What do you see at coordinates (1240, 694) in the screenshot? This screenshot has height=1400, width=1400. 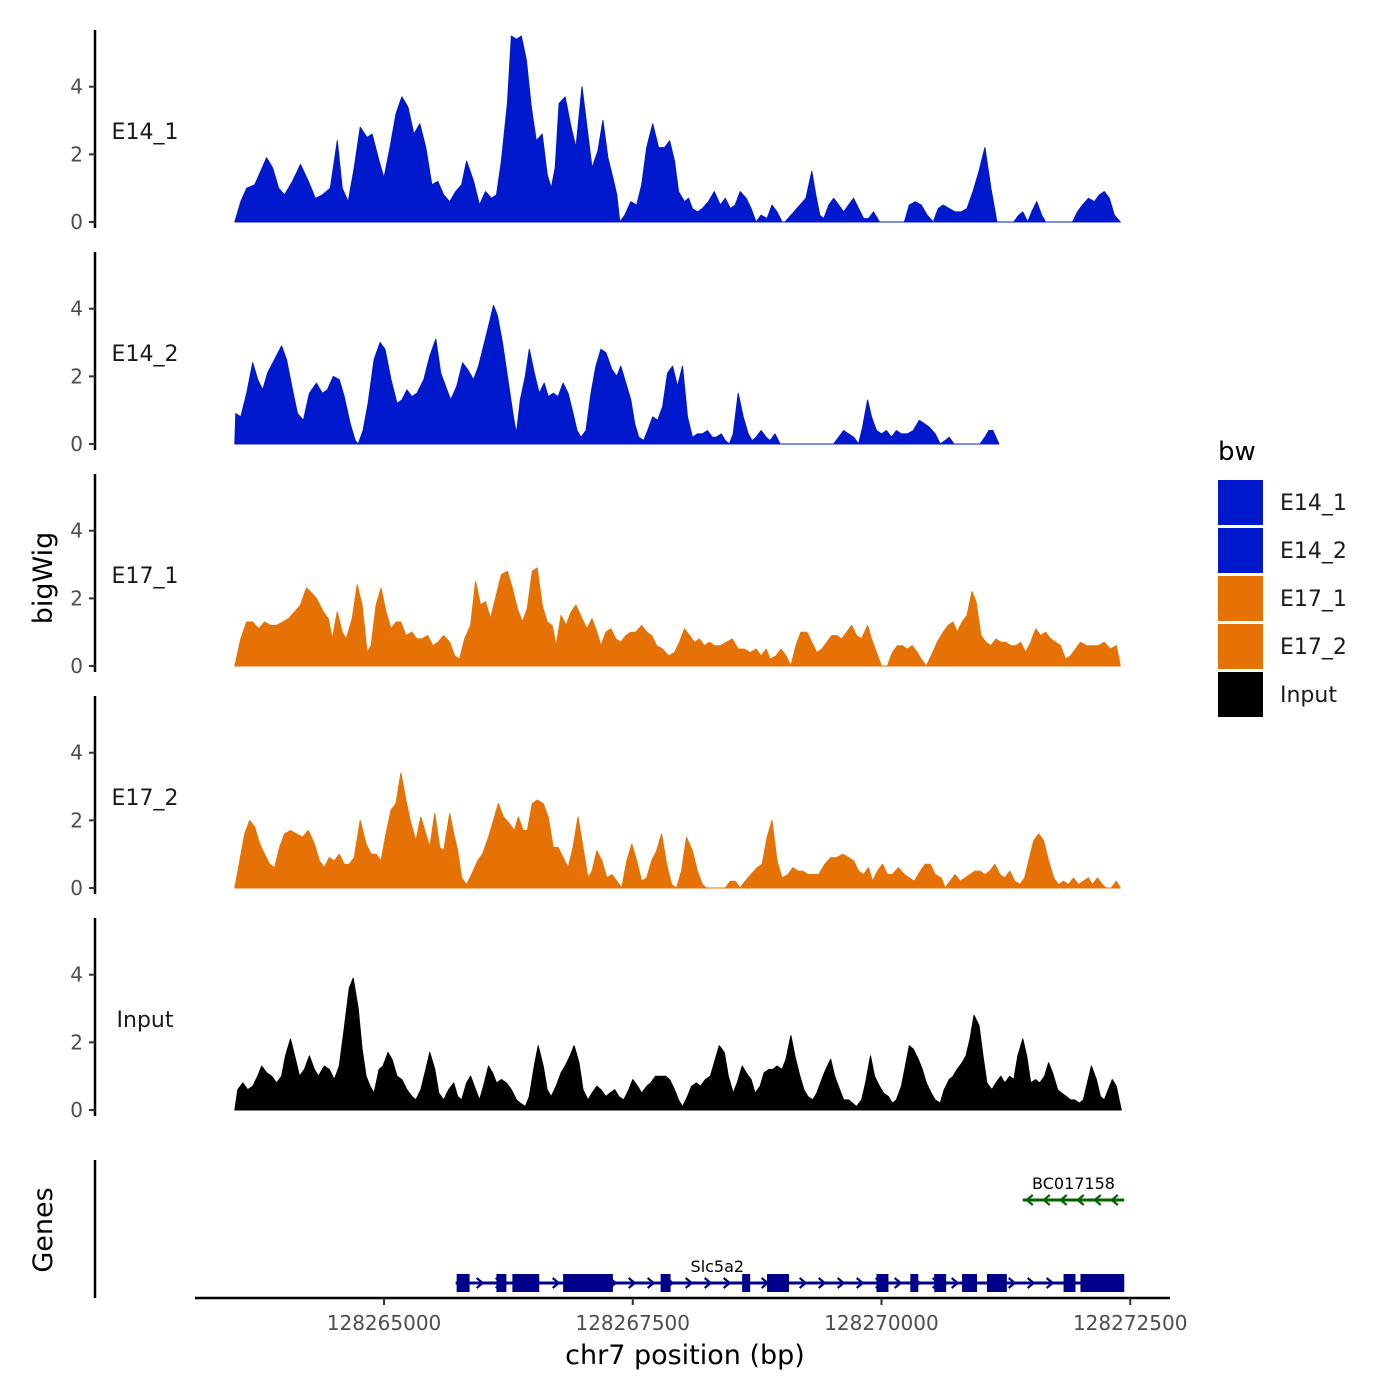 I see `legend-swatch-Input` at bounding box center [1240, 694].